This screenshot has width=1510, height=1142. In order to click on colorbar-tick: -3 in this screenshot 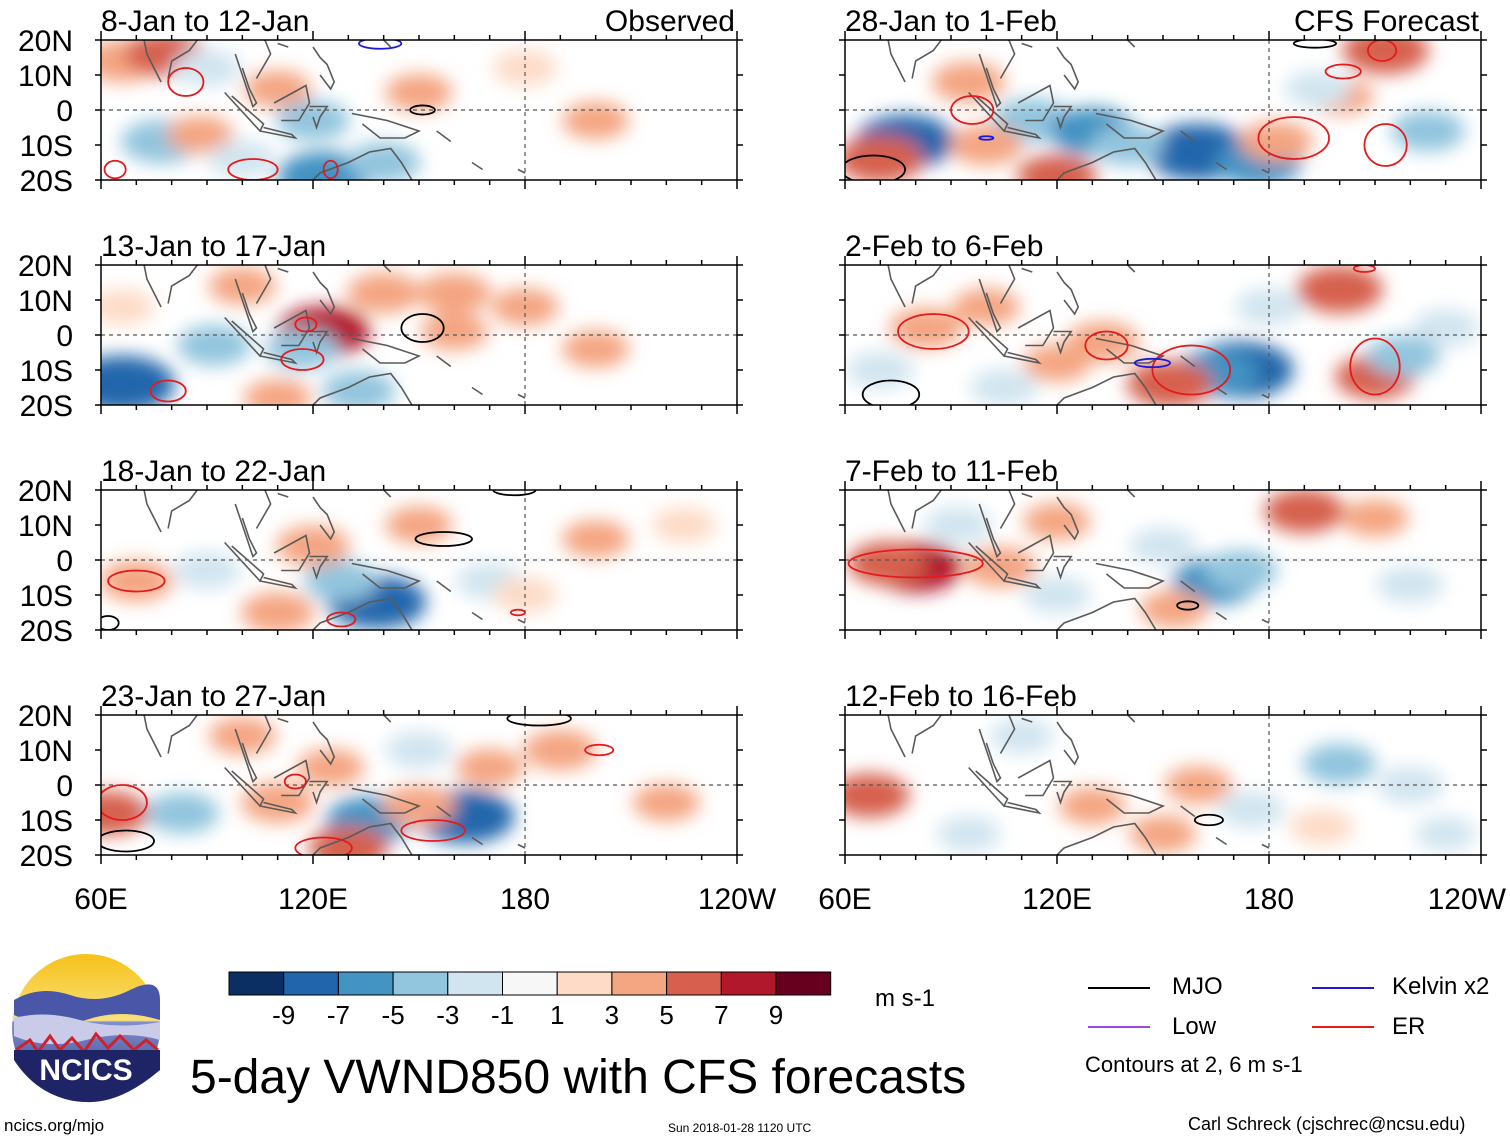, I will do `click(447, 1015)`.